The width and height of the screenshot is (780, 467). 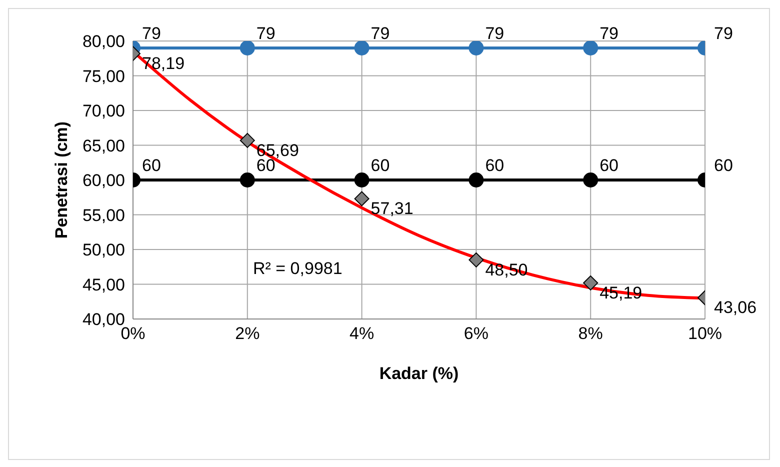 I want to click on y-tick-label: 80,00, so click(x=103, y=42).